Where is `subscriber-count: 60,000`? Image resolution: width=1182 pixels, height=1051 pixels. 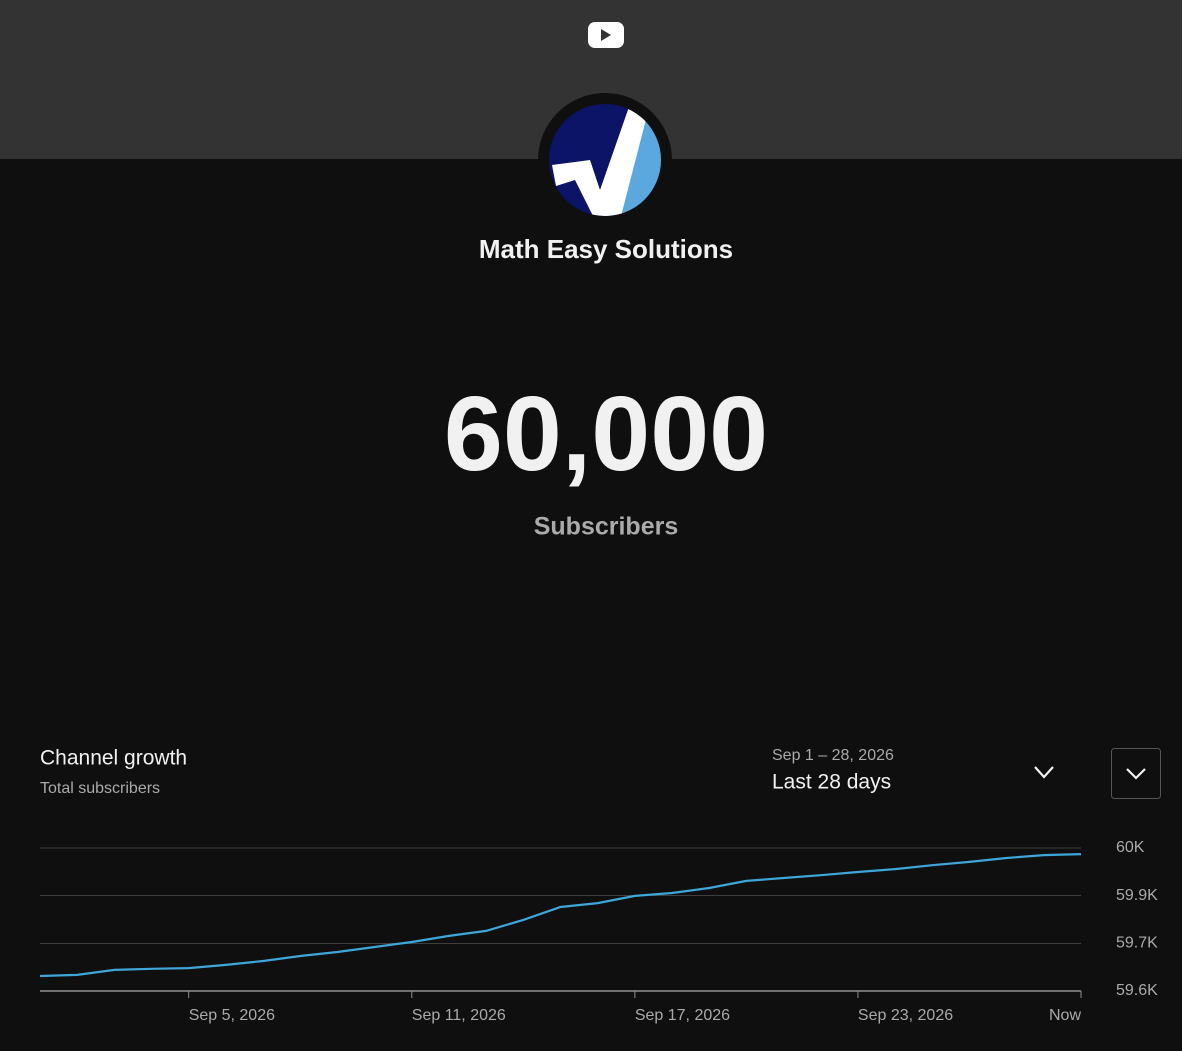
subscriber-count: 60,000 is located at coordinates (606, 434).